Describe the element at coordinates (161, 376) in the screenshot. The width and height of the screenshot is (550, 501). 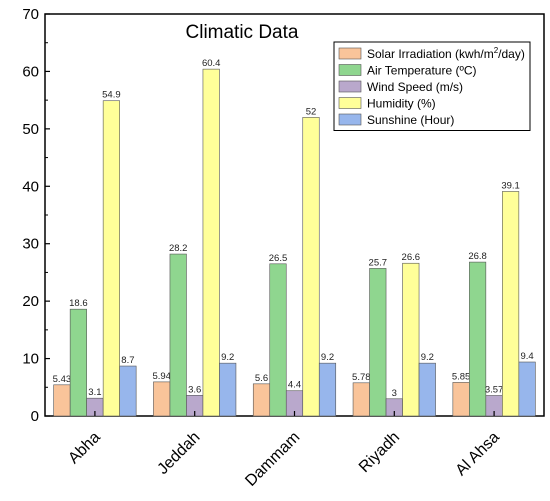
I see `bar-data-label: 5.94` at that location.